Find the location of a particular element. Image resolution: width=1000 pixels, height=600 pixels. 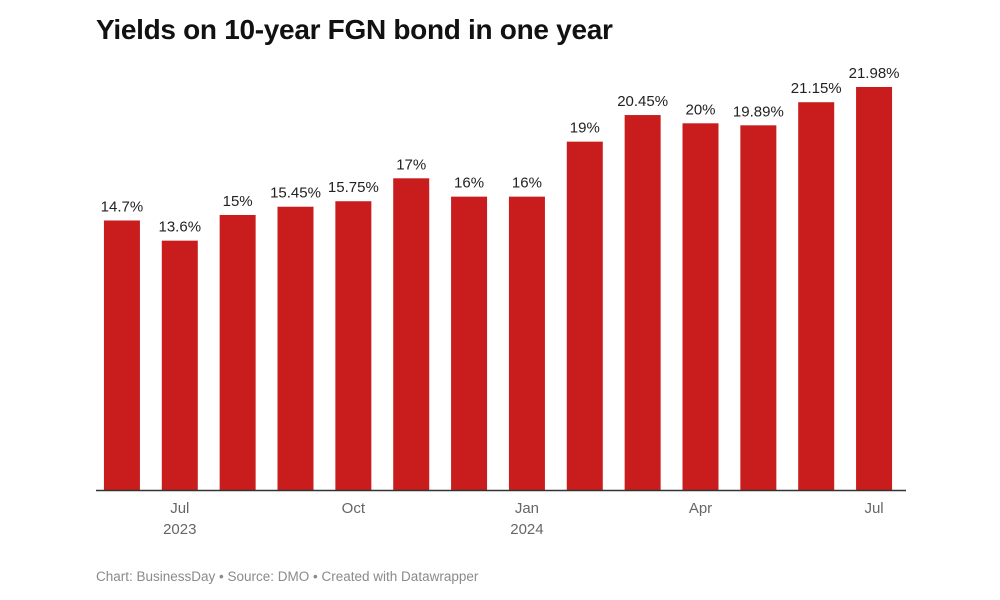

x-tick-year-label: 2024 is located at coordinates (526, 529).